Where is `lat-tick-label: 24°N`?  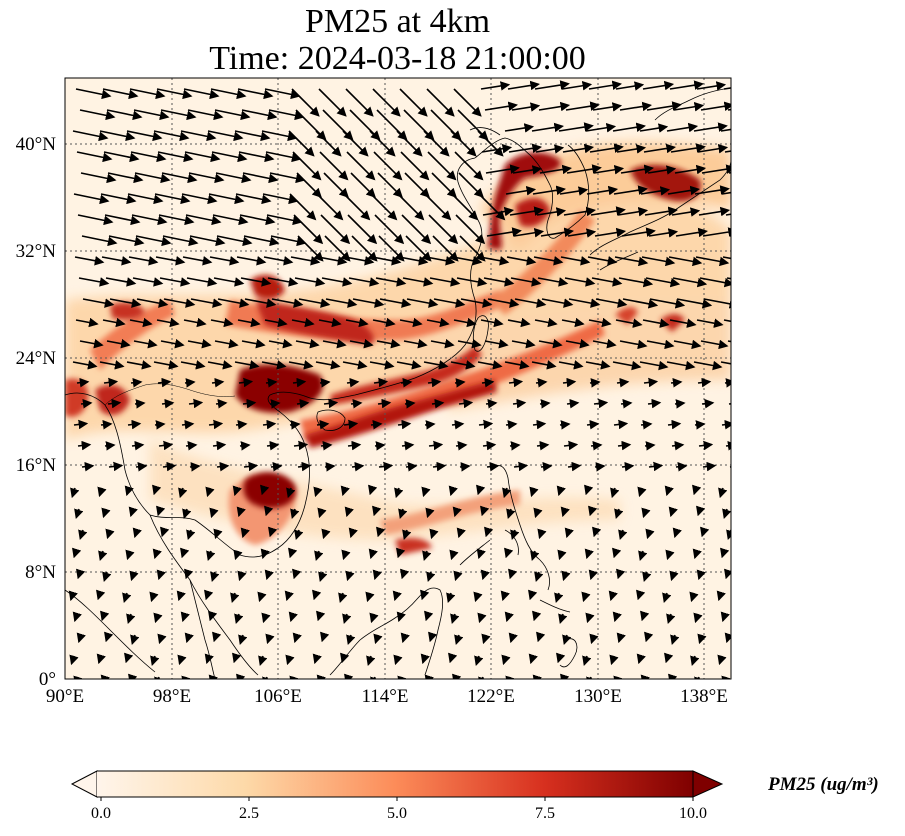 lat-tick-label: 24°N is located at coordinates (36, 358).